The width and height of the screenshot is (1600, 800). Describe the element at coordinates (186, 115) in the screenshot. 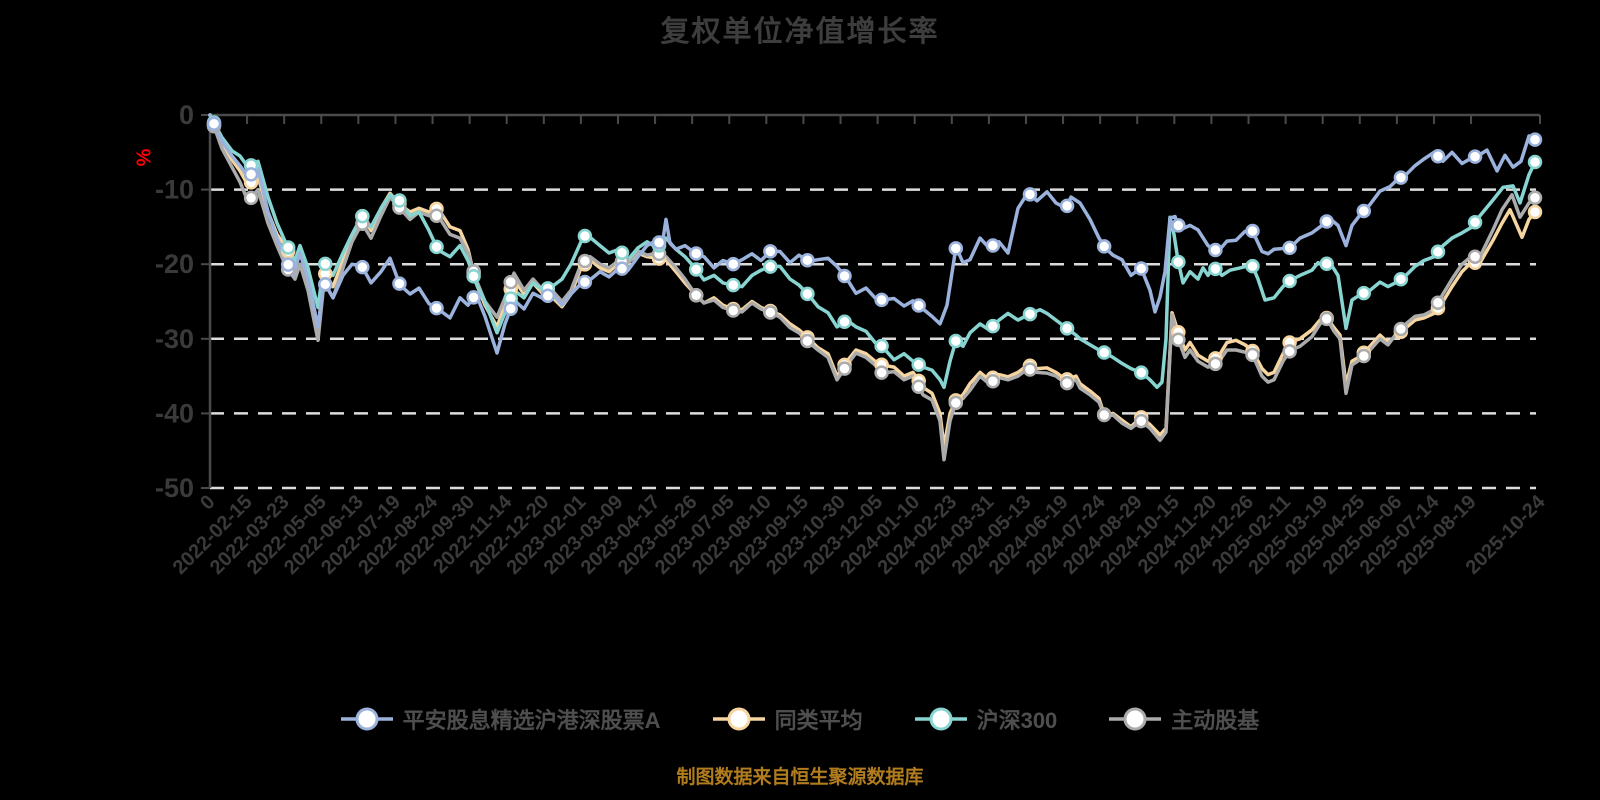

I see `y-tick-label: 0` at that location.